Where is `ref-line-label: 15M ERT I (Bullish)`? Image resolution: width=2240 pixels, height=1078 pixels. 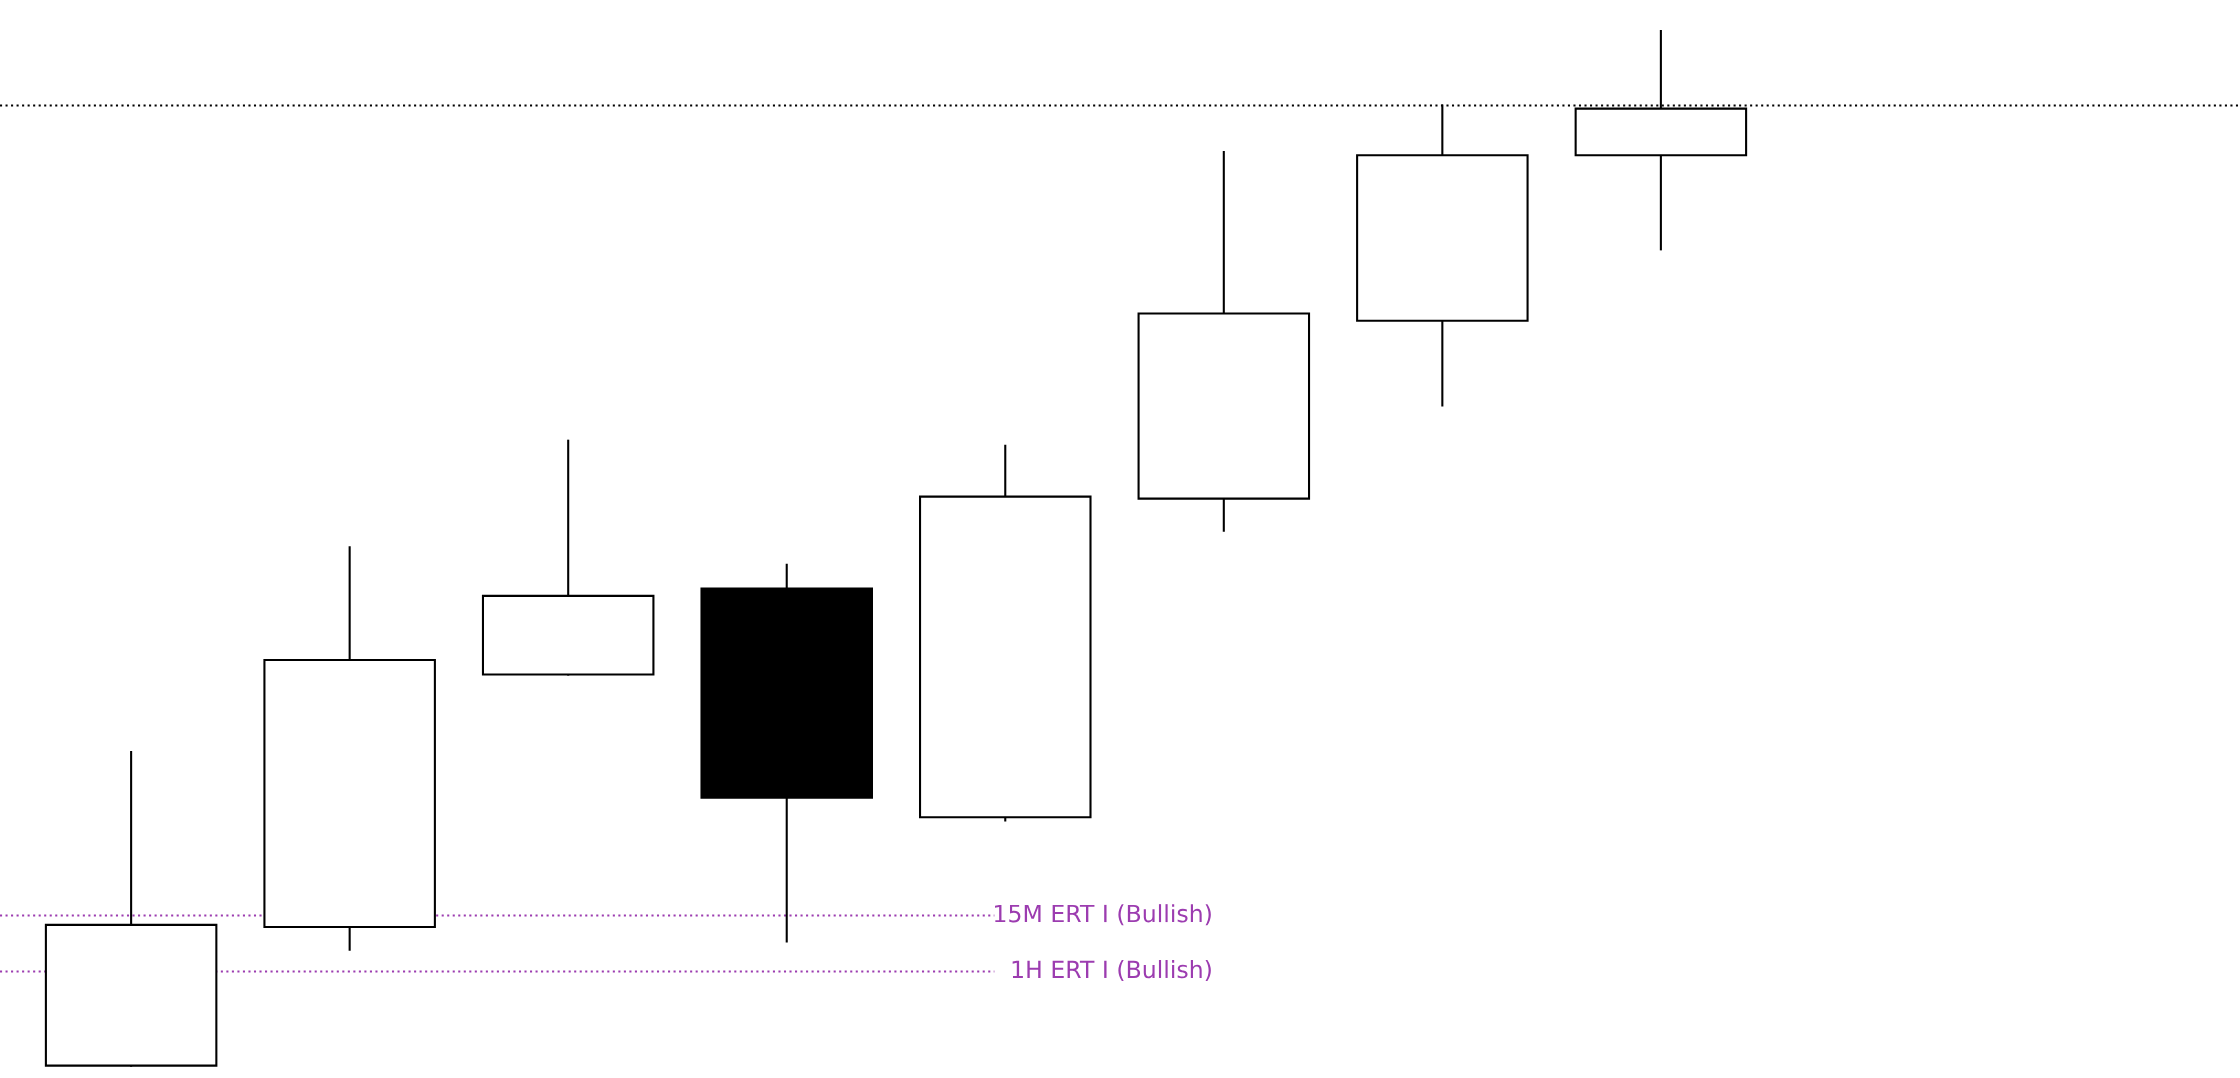 ref-line-label: 15M ERT I (Bullish) is located at coordinates (1103, 915).